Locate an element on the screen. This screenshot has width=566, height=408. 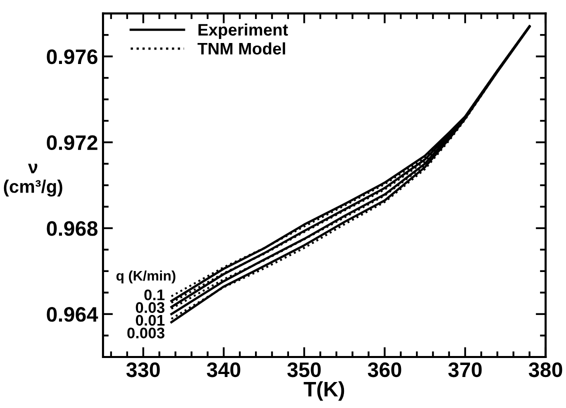
y-axis-title: ν (cm³/g) is located at coordinates (33, 180).